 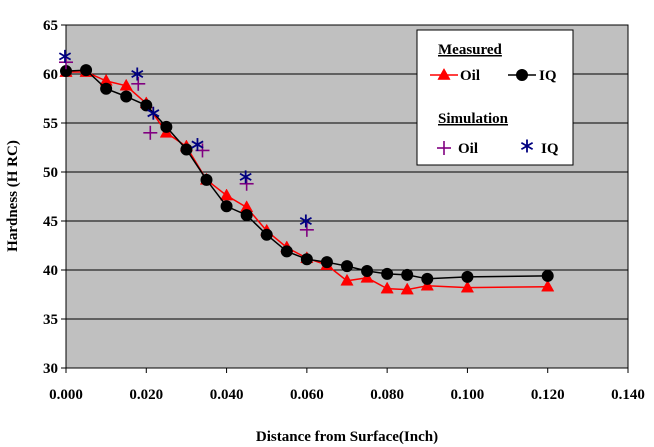 I want to click on y-tick-label: 45, so click(x=50, y=222).